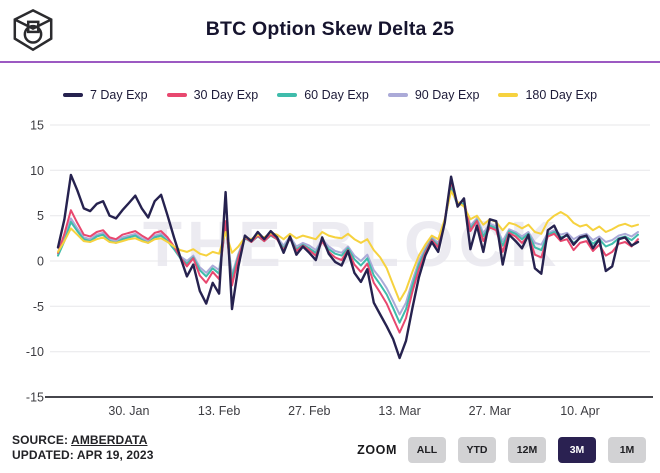 The height and width of the screenshot is (473, 660). What do you see at coordinates (35, 352) in the screenshot?
I see `y-tick-label--10: -10` at bounding box center [35, 352].